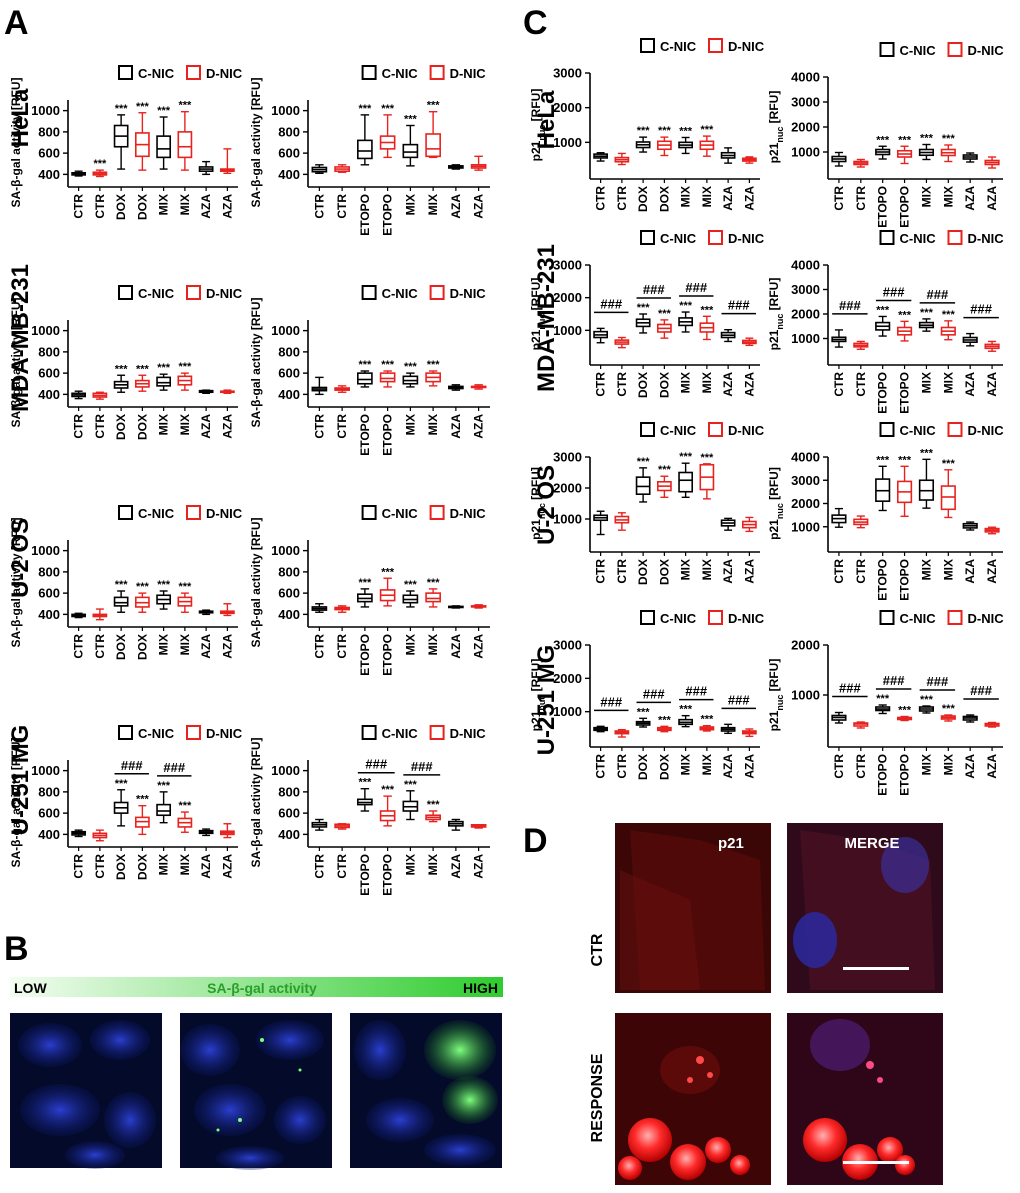 Image resolution: width=1020 pixels, height=1193 pixels. Describe the element at coordinates (865, 908) in the screenshot. I see `micrograph-ctr-merge: MERGE` at that location.